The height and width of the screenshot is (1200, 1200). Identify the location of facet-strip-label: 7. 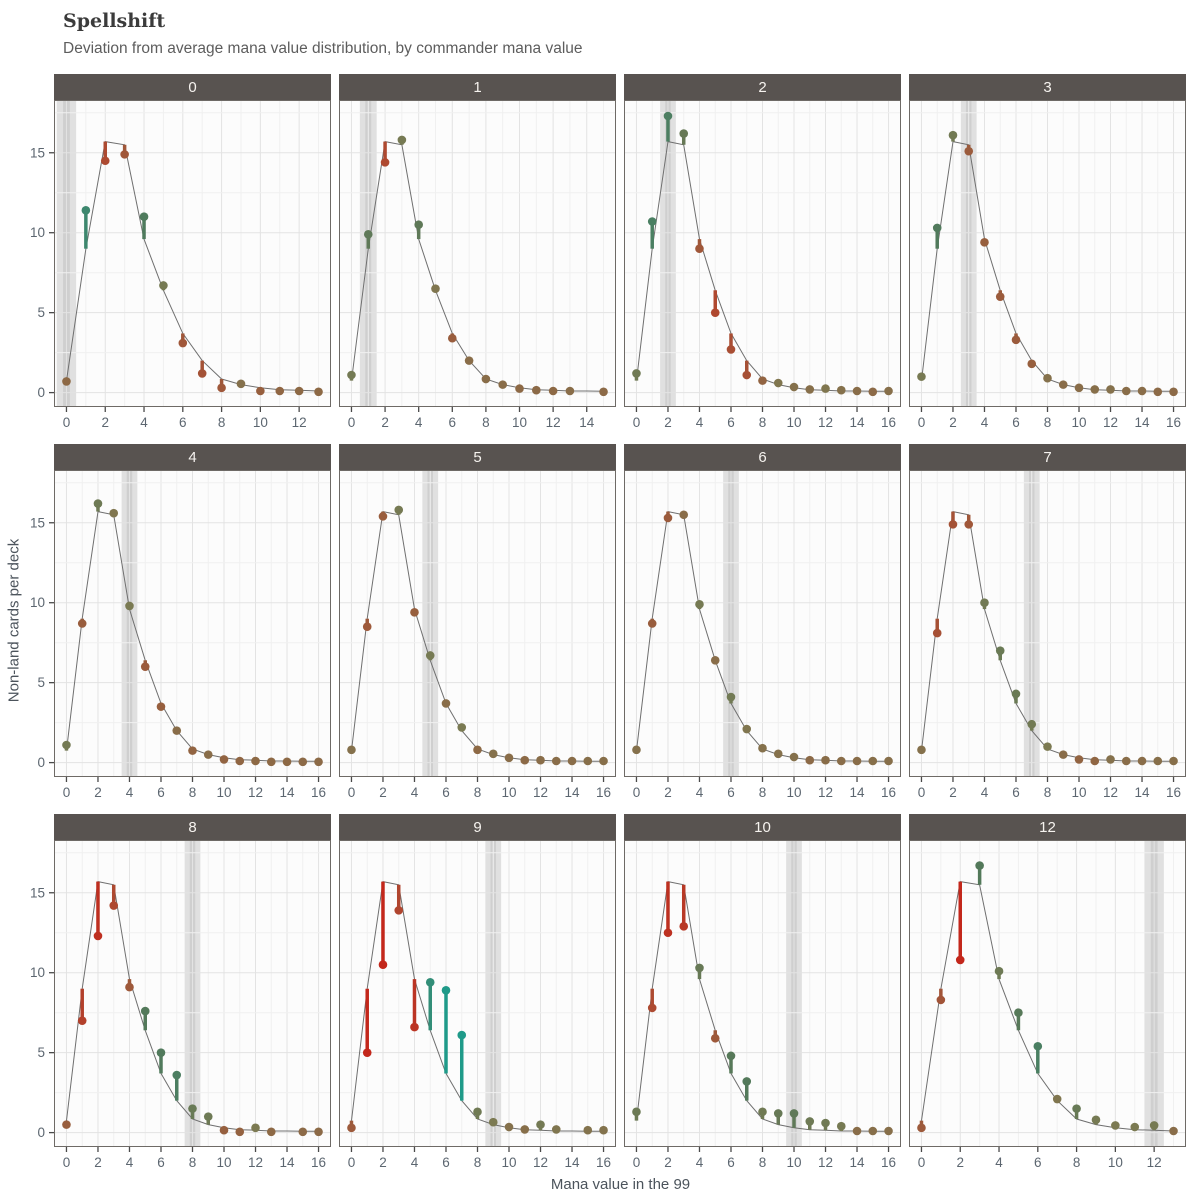
(1047, 457).